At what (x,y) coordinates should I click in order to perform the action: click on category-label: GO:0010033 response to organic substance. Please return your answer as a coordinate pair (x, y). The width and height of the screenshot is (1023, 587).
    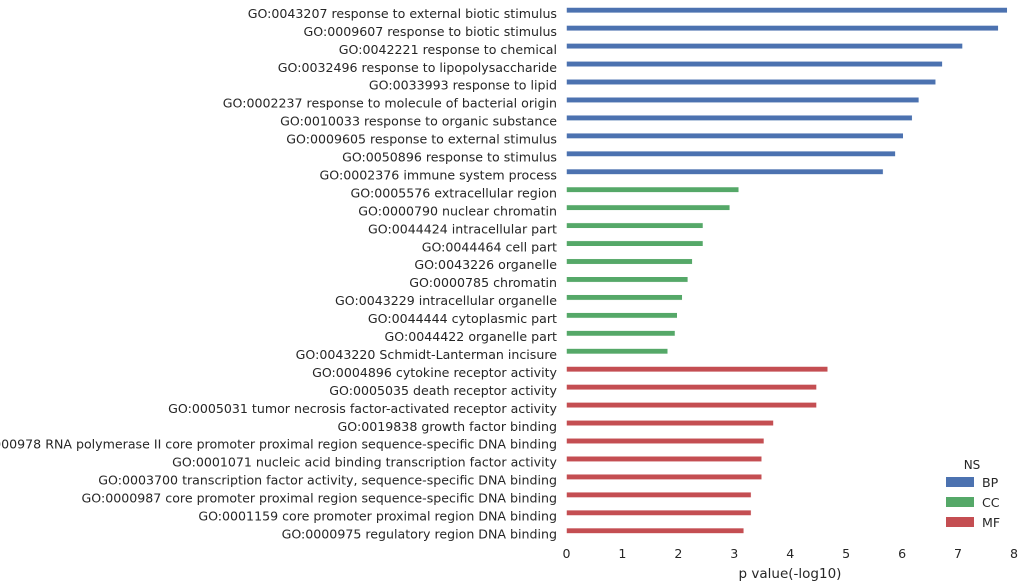
    Looking at the image, I should click on (418, 121).